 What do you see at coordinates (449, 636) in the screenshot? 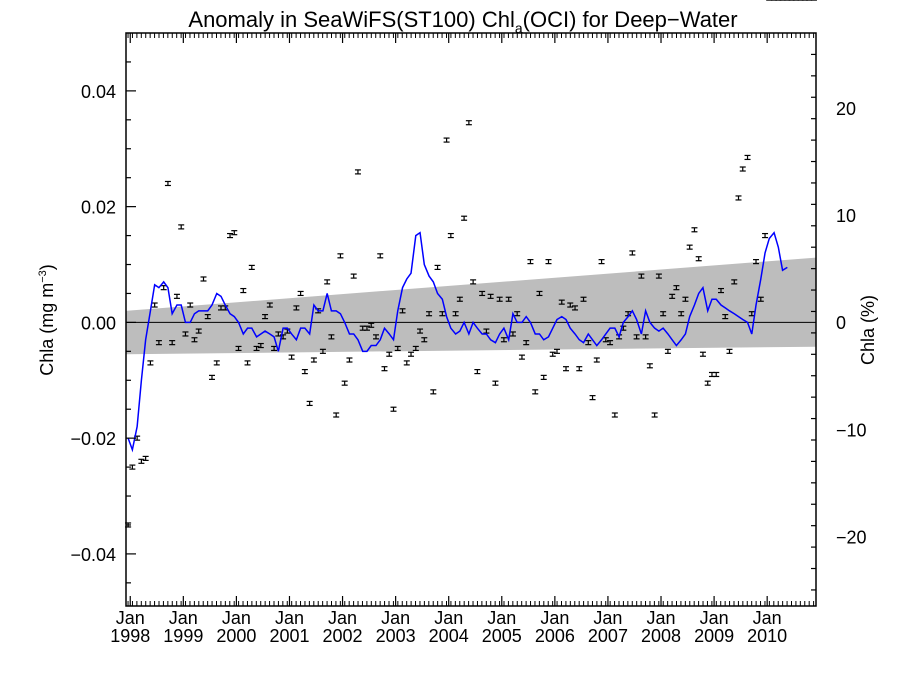
I see `x-tick-year: 2004` at bounding box center [449, 636].